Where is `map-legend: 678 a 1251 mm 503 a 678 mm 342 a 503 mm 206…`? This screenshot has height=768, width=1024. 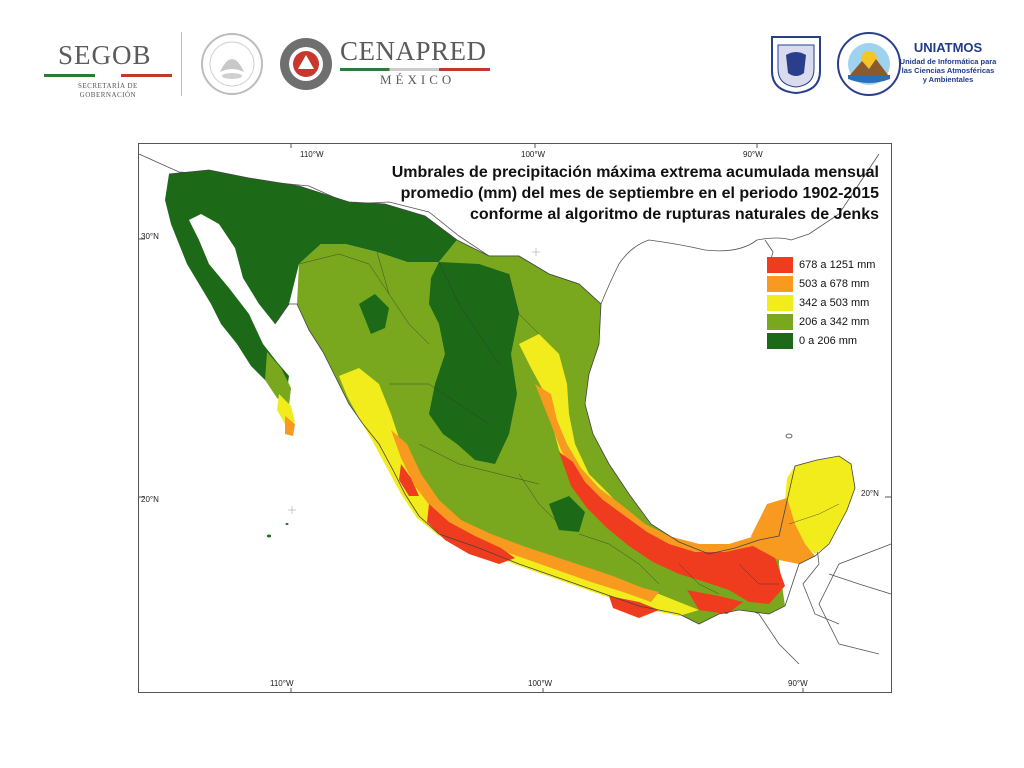 map-legend: 678 a 1251 mm 503 a 678 mm 342 a 503 mm 206… is located at coordinates (821, 303).